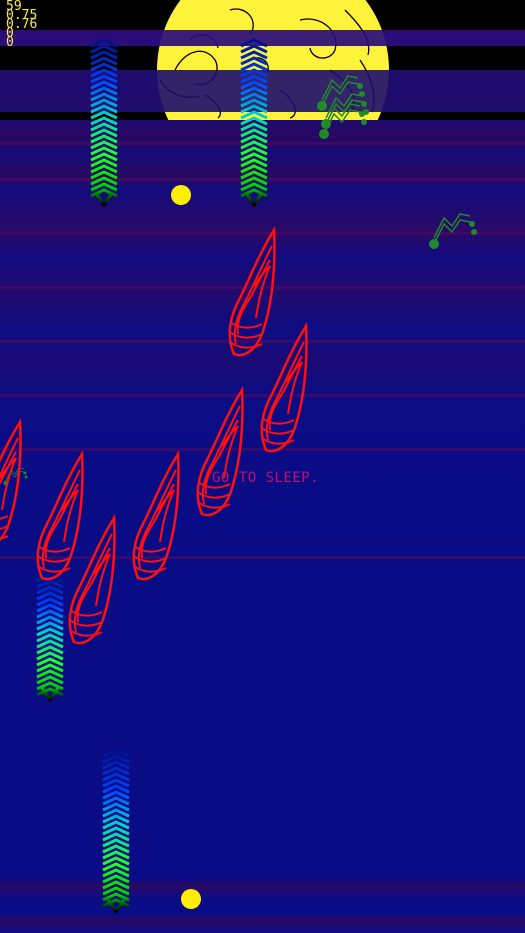  I want to click on hud-line-value-b: 0.76, so click(22, 24).